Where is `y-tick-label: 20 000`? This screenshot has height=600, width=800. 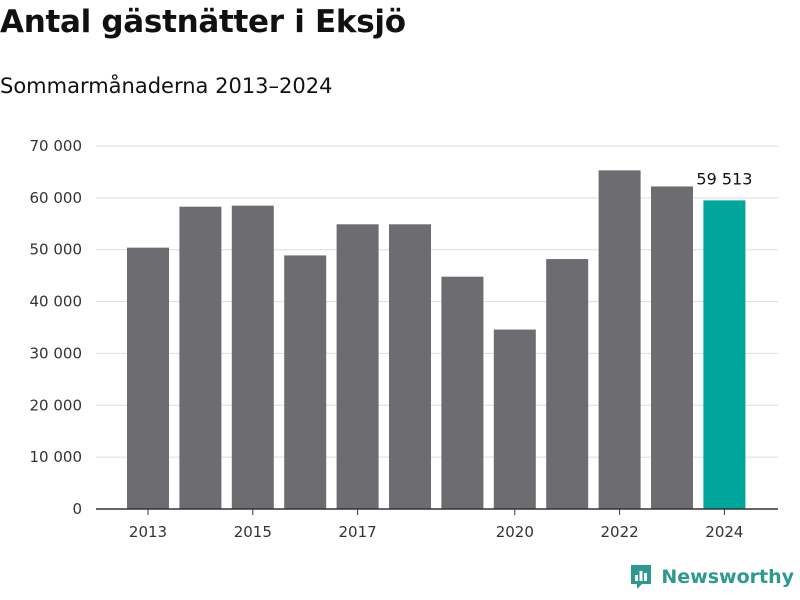 y-tick-label: 20 000 is located at coordinates (56, 405).